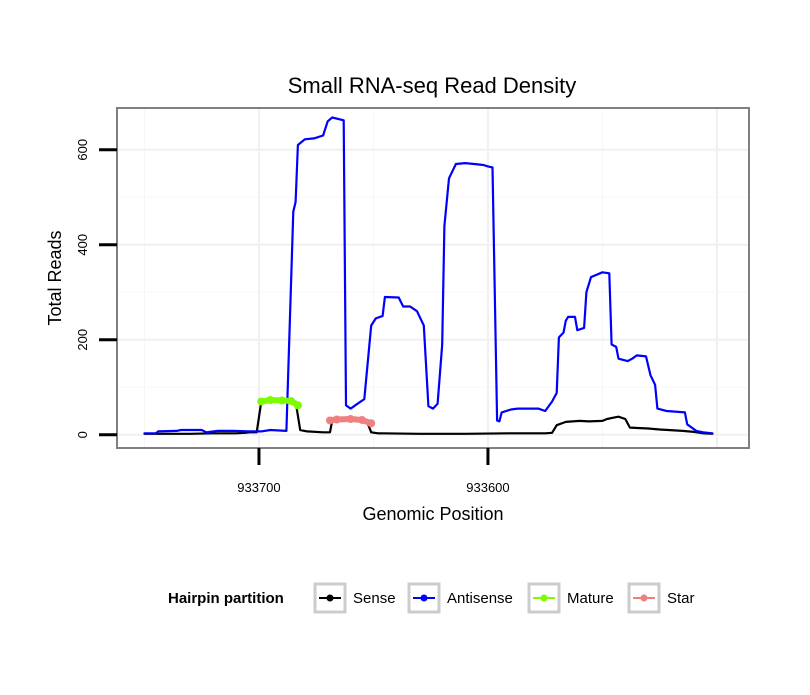  What do you see at coordinates (82, 434) in the screenshot?
I see `y-tick-label: 0` at bounding box center [82, 434].